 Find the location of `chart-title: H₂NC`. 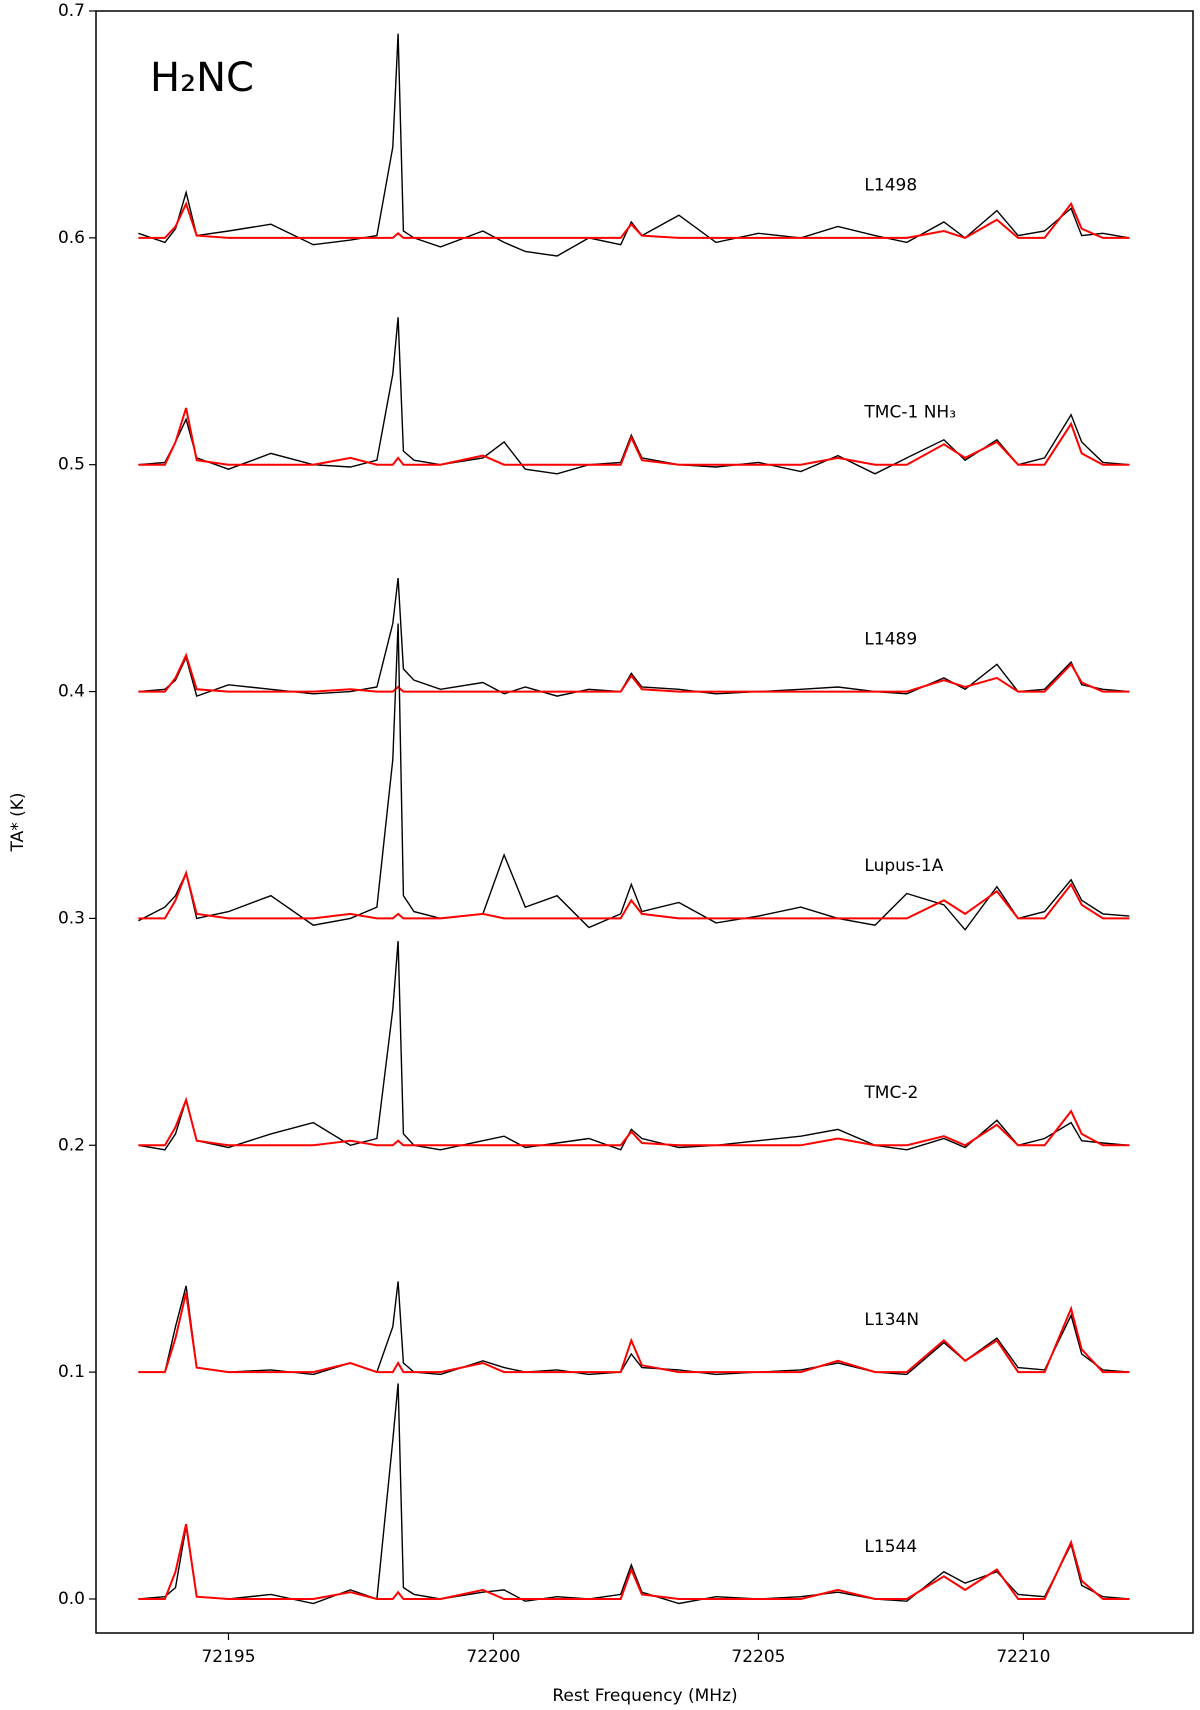

chart-title: H₂NC is located at coordinates (202, 78).